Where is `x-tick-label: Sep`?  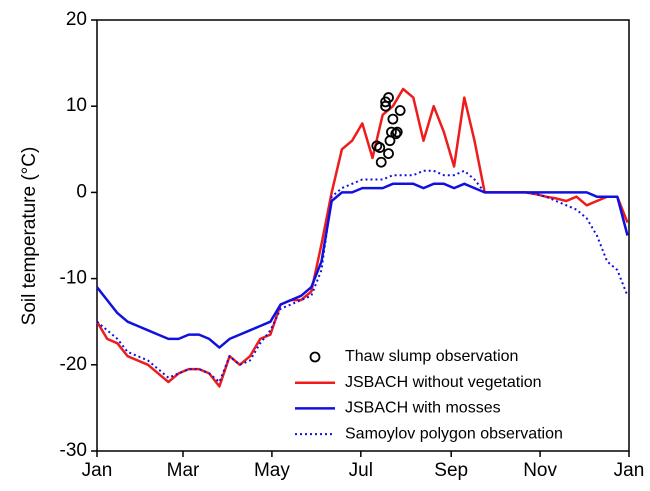 x-tick-label: Sep is located at coordinates (451, 470).